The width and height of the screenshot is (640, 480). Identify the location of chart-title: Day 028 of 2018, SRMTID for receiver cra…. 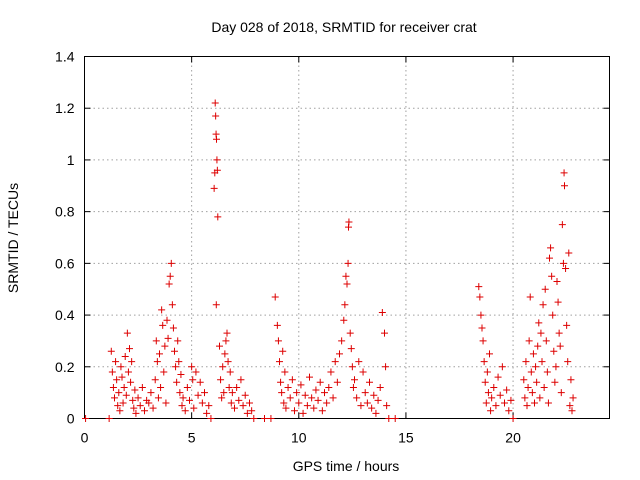
(343, 27).